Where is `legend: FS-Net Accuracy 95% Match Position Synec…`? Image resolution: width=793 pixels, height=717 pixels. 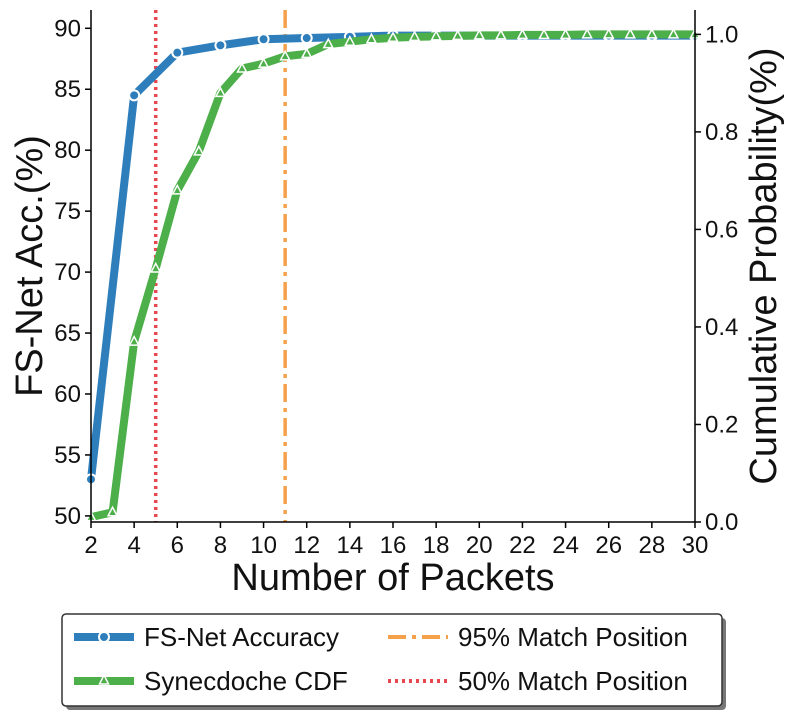
legend: FS-Net Accuracy 95% Match Position Synec… is located at coordinates (393, 661).